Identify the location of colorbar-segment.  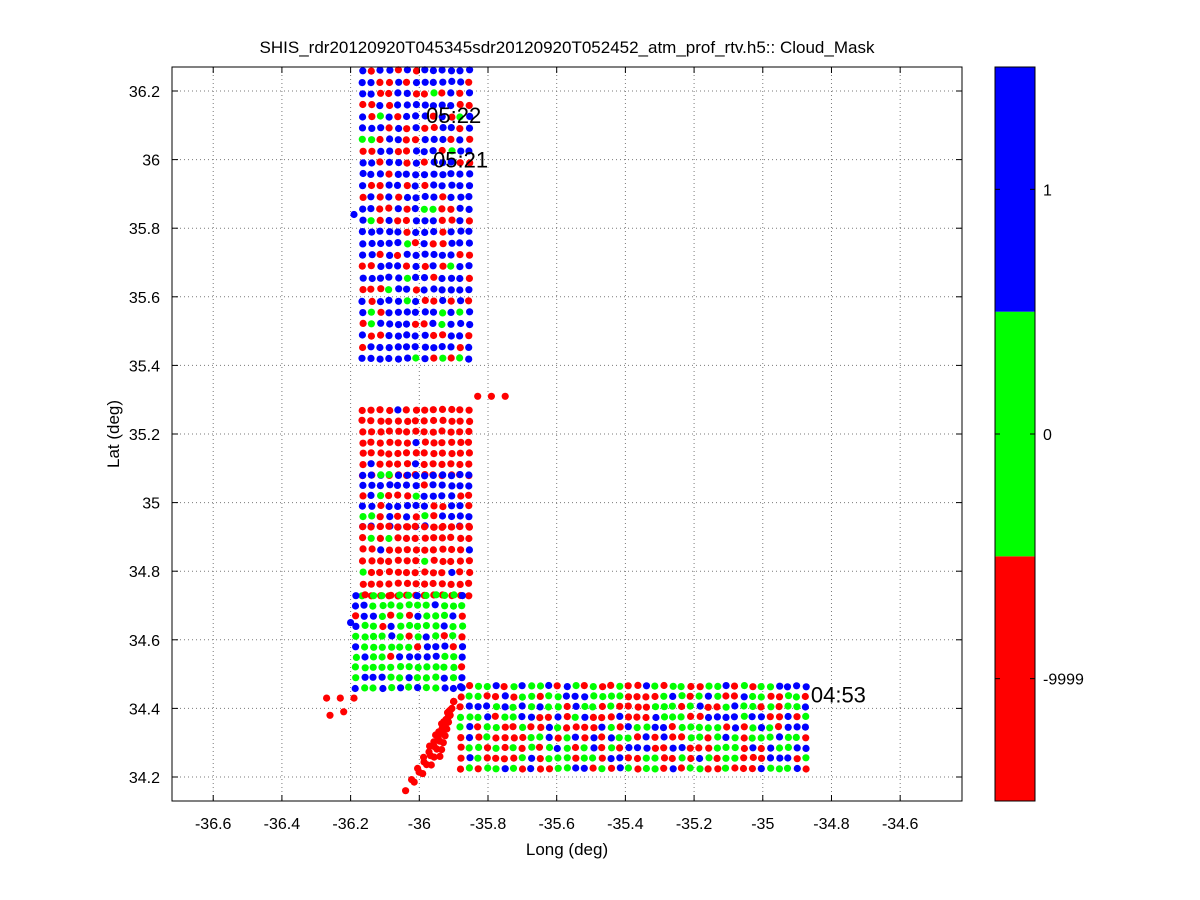
(1015, 434).